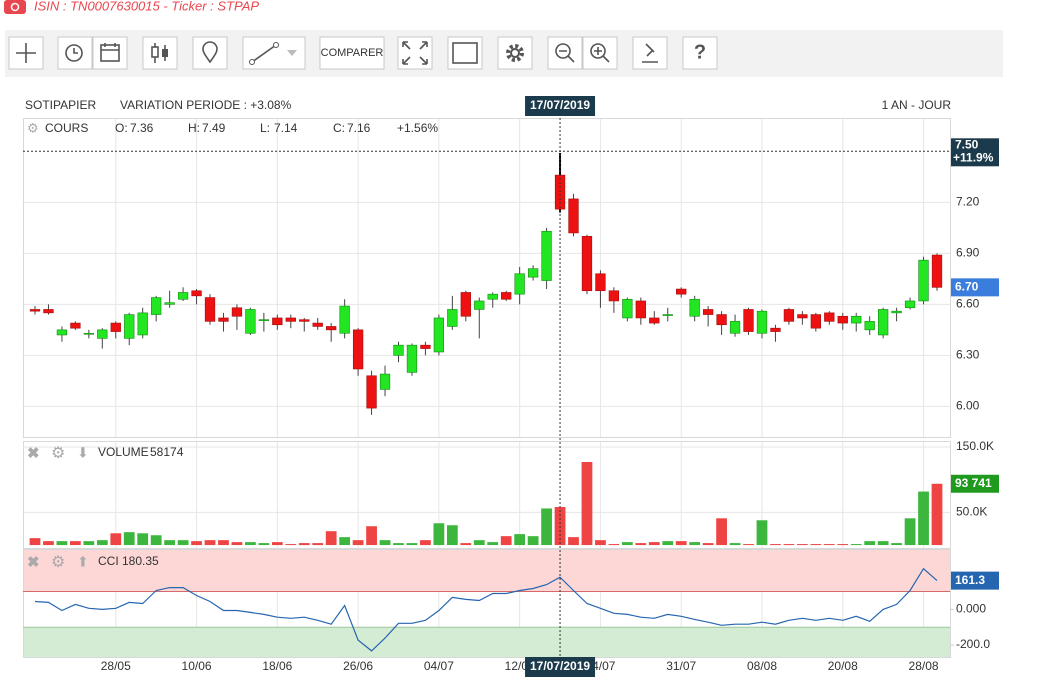  What do you see at coordinates (358, 666) in the screenshot?
I see `x-tick-label: 26/06` at bounding box center [358, 666].